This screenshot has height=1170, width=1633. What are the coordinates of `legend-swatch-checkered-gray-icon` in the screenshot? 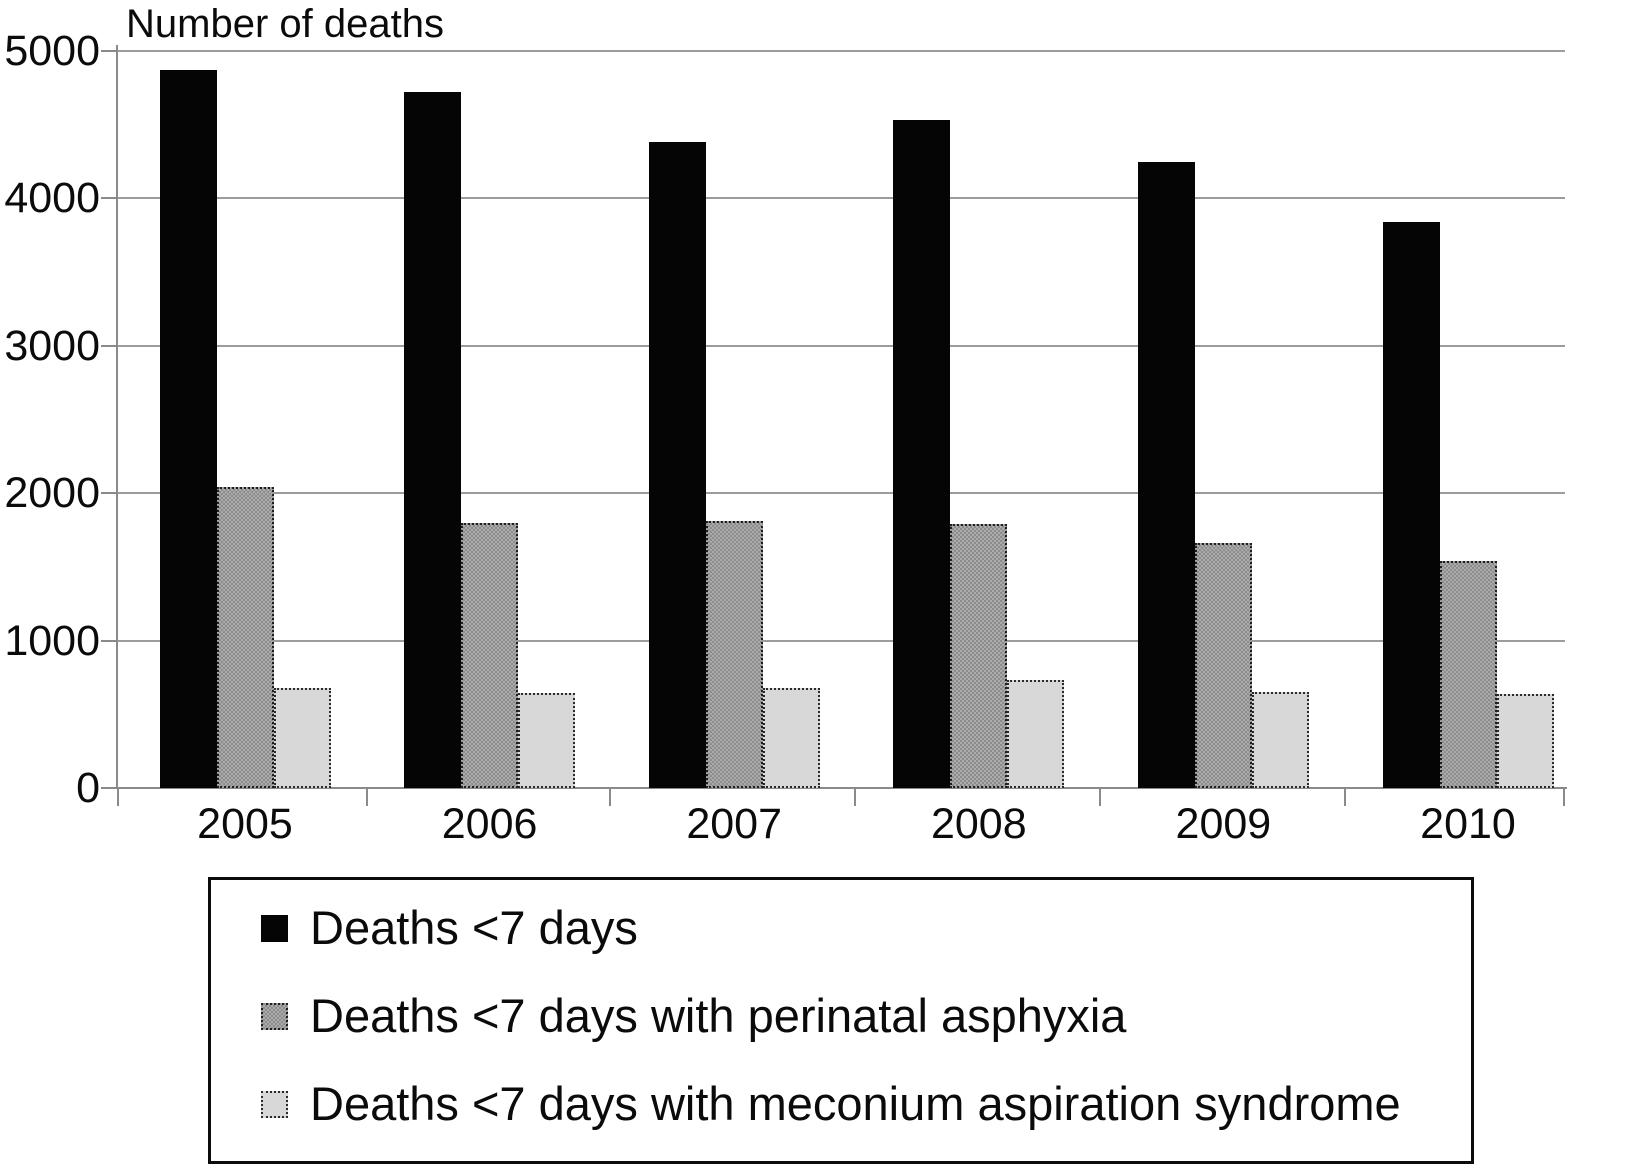 It's located at (274, 1016).